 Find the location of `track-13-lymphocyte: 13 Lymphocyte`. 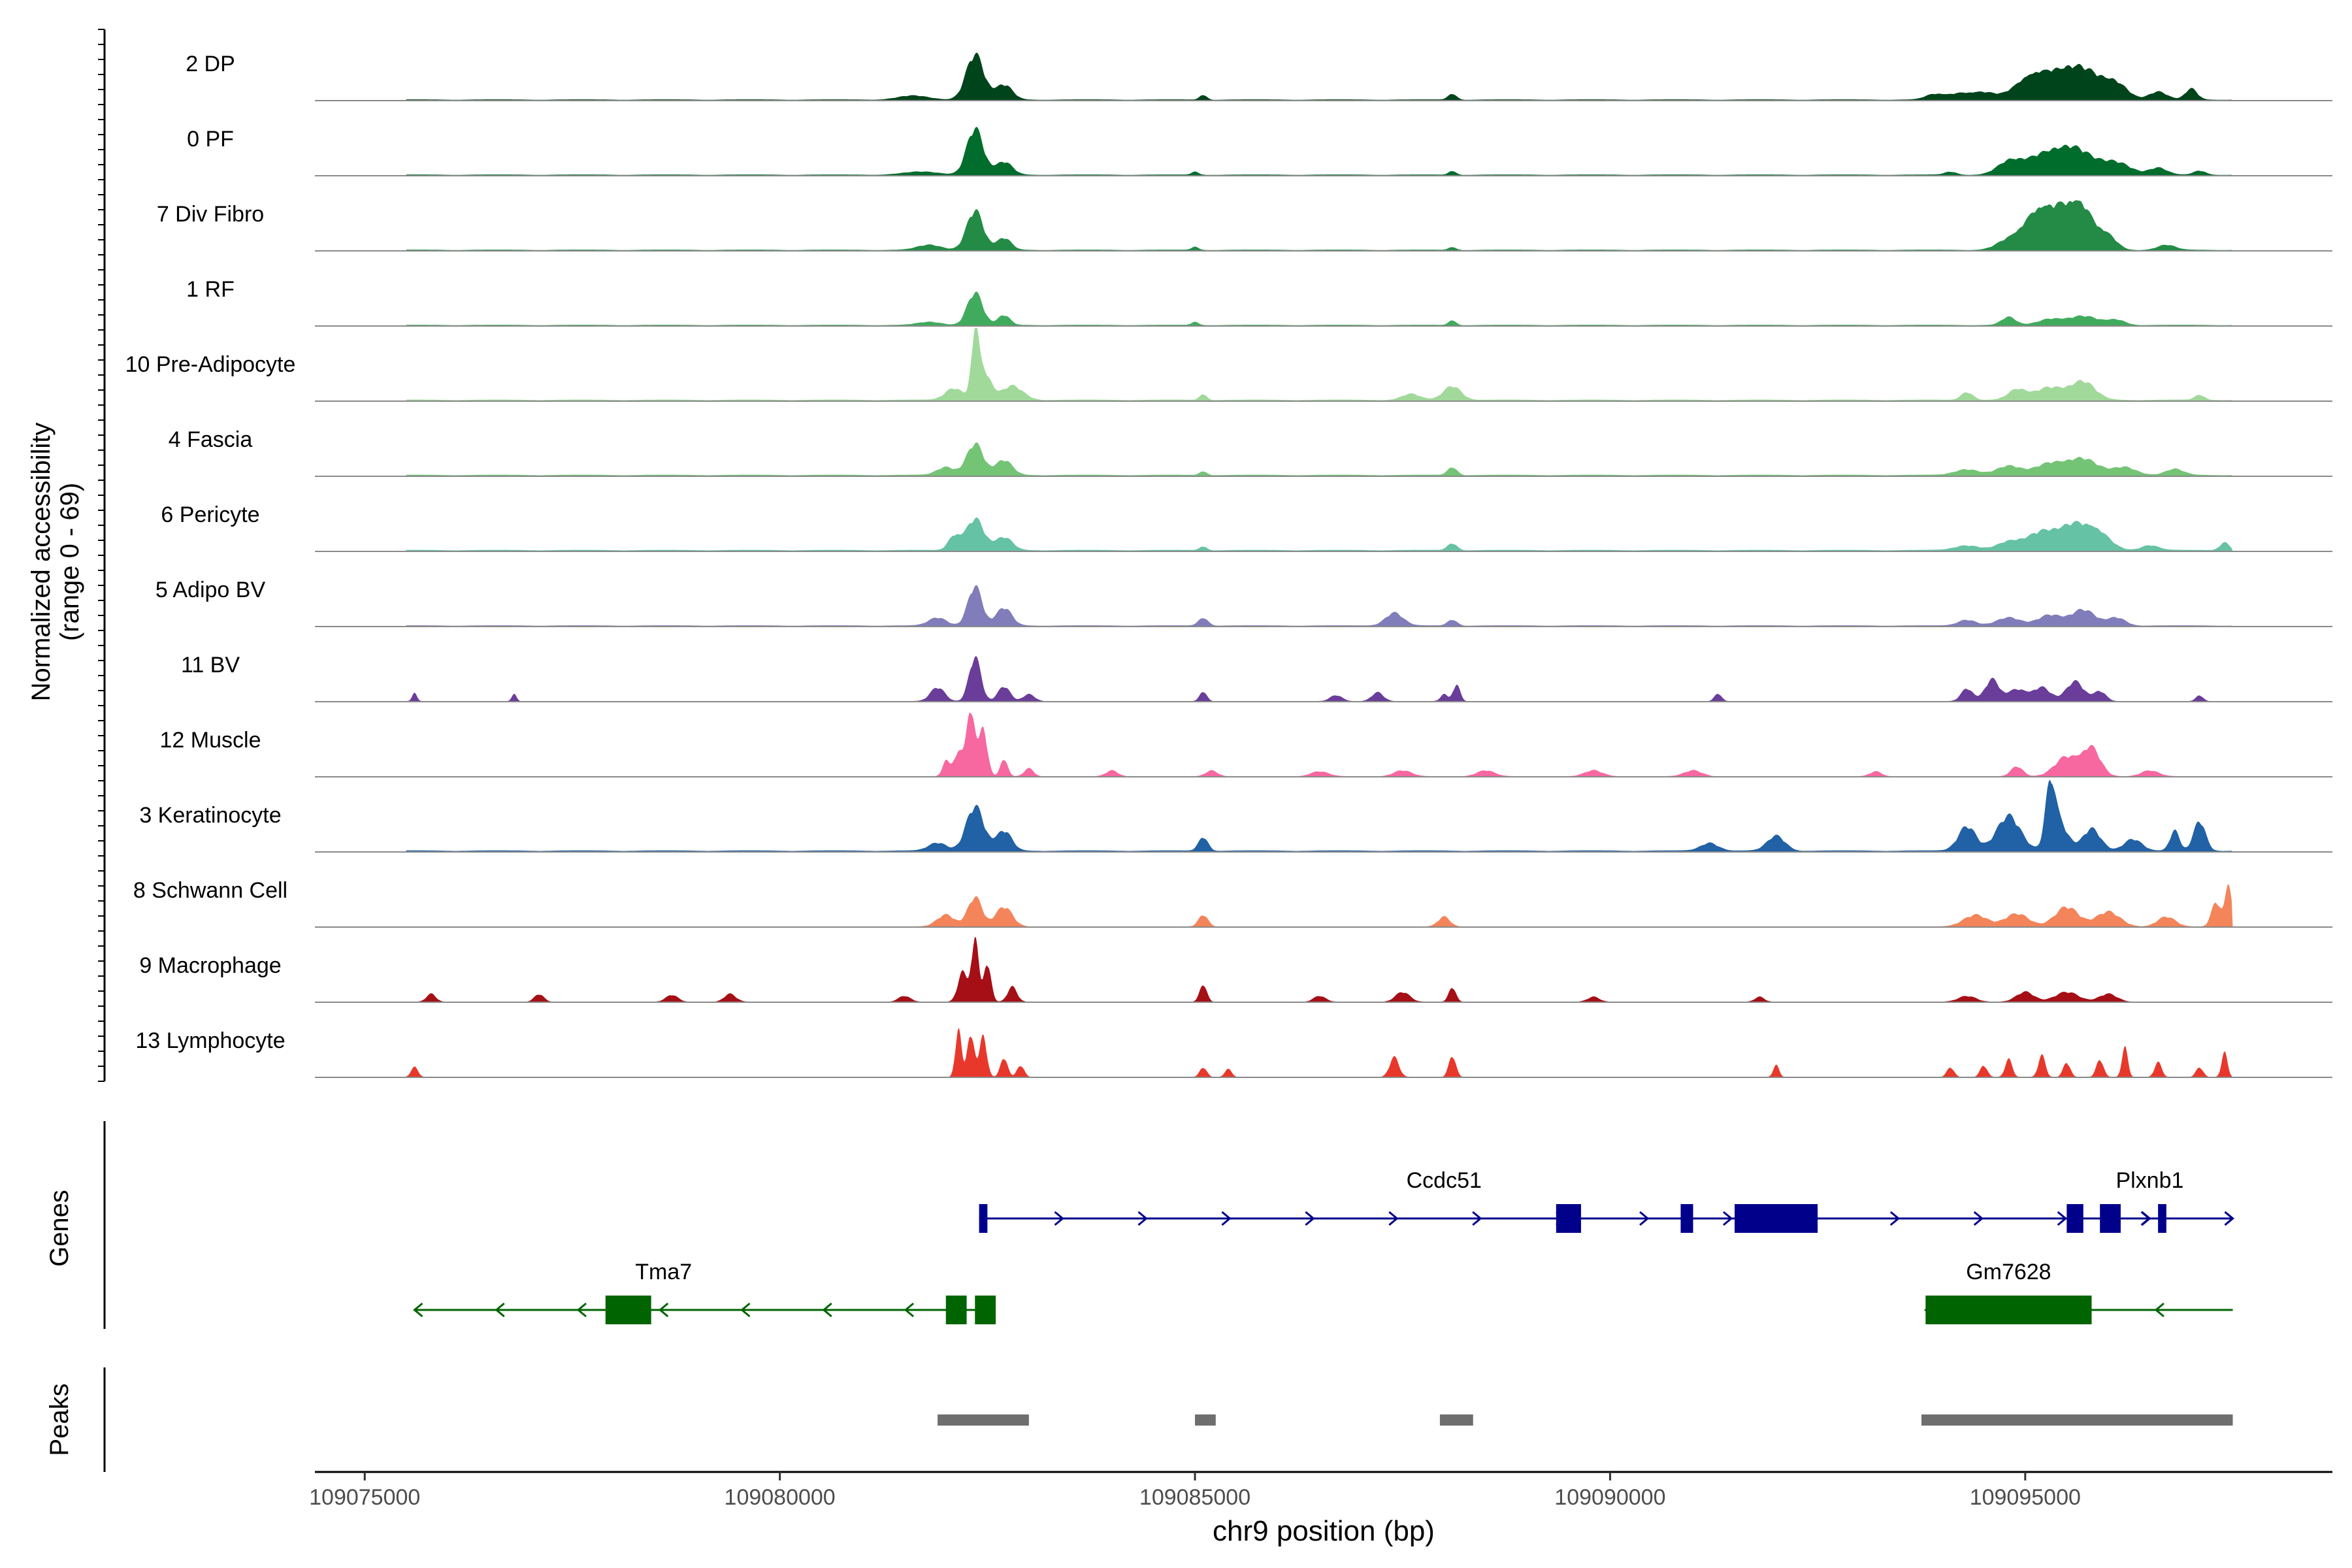

track-13-lymphocyte: 13 Lymphocyte is located at coordinates (1233, 1052).